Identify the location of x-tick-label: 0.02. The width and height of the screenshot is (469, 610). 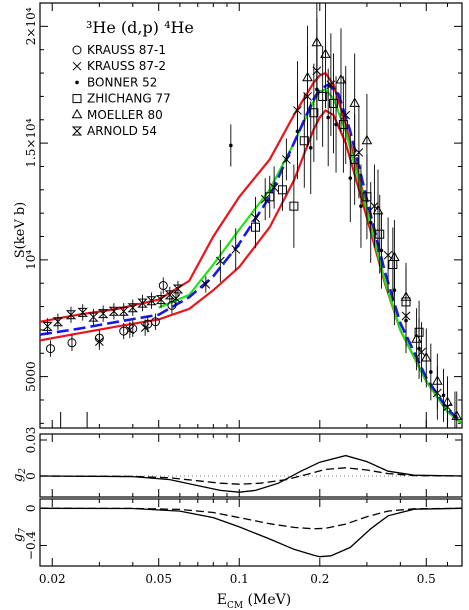
(52, 579).